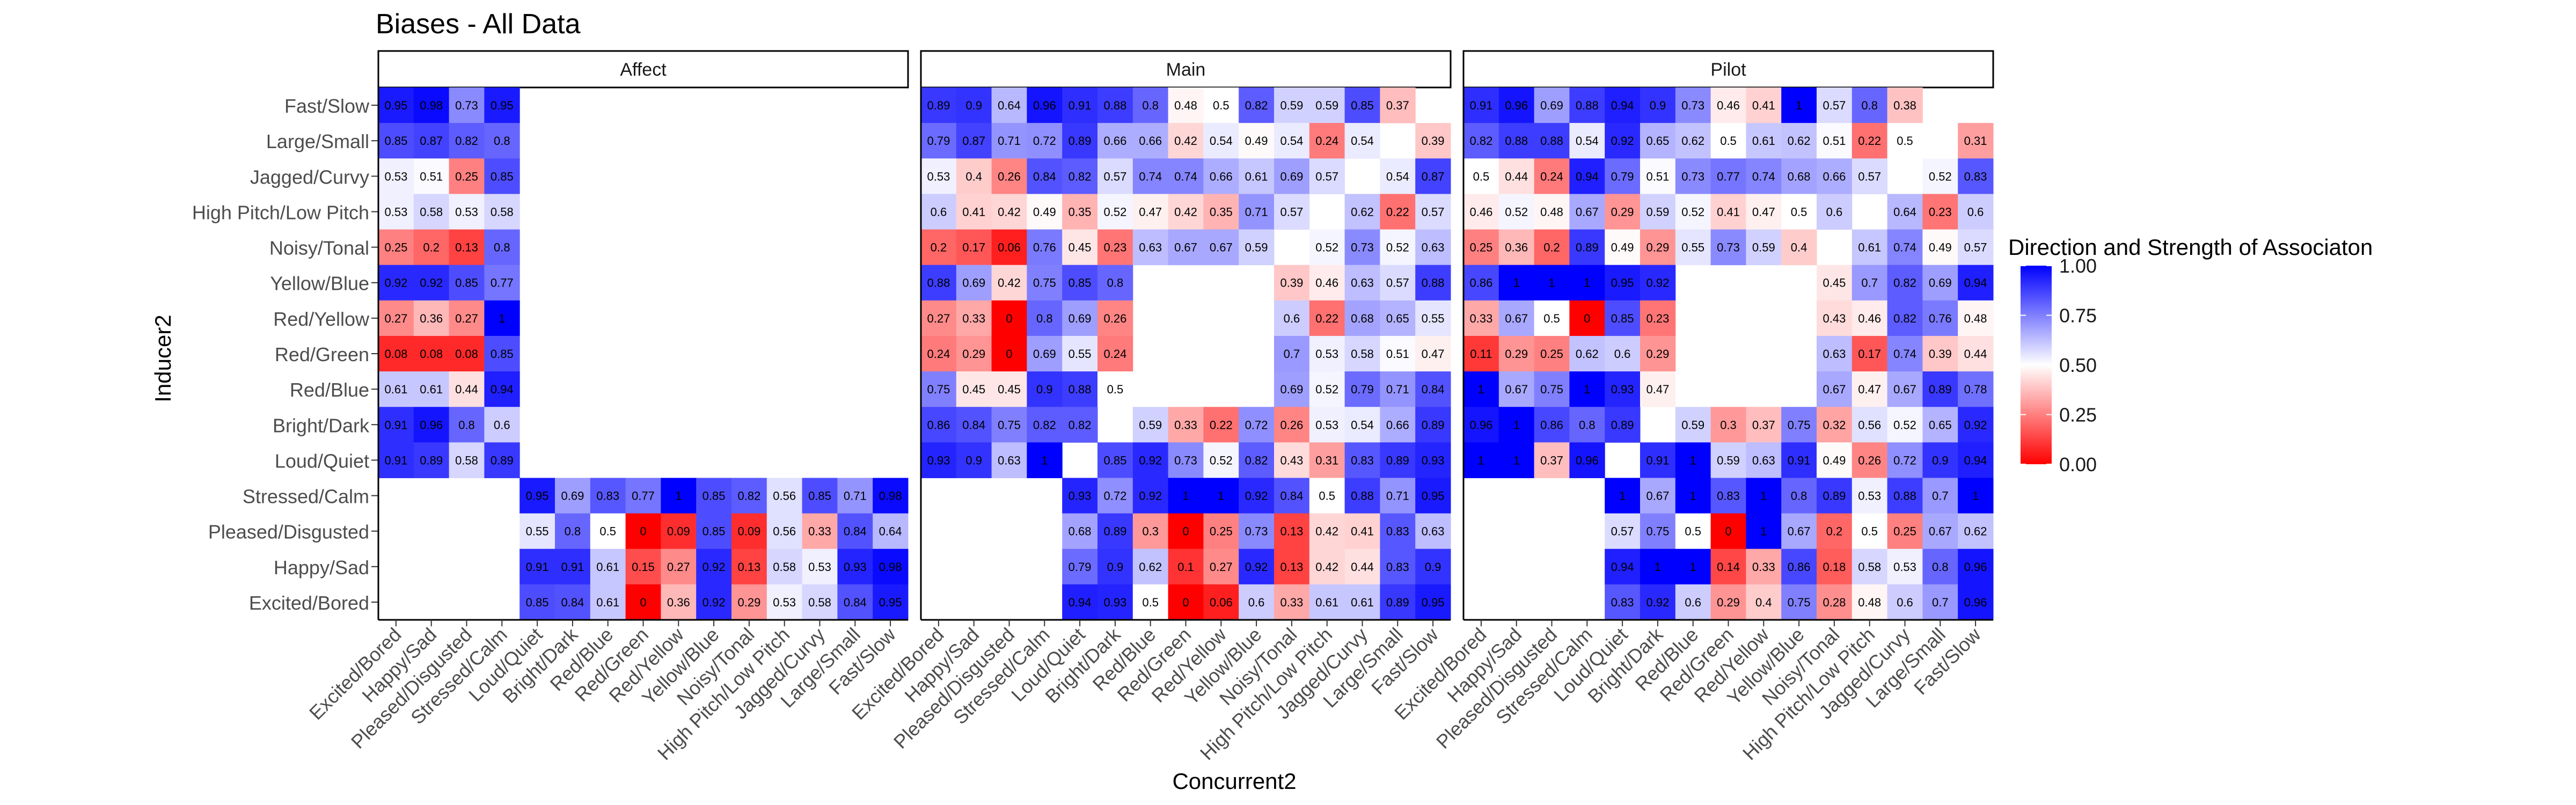  Describe the element at coordinates (322, 354) in the screenshot. I see `y-tick-label: Red/Green` at that location.